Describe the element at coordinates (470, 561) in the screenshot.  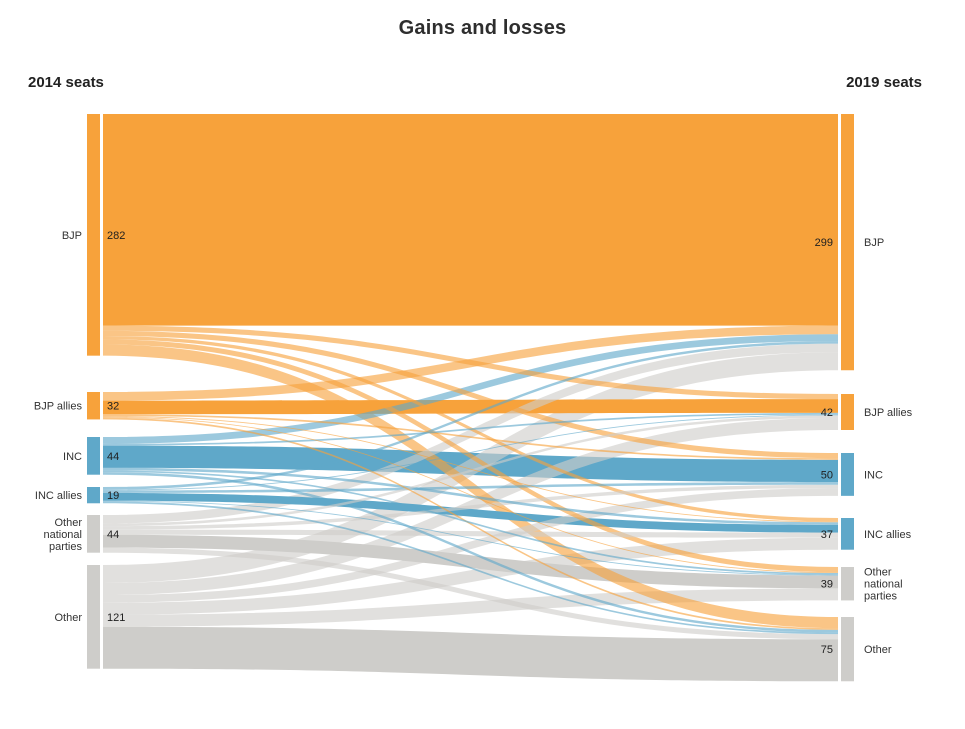
I see `flow-other-national-to-other-national` at that location.